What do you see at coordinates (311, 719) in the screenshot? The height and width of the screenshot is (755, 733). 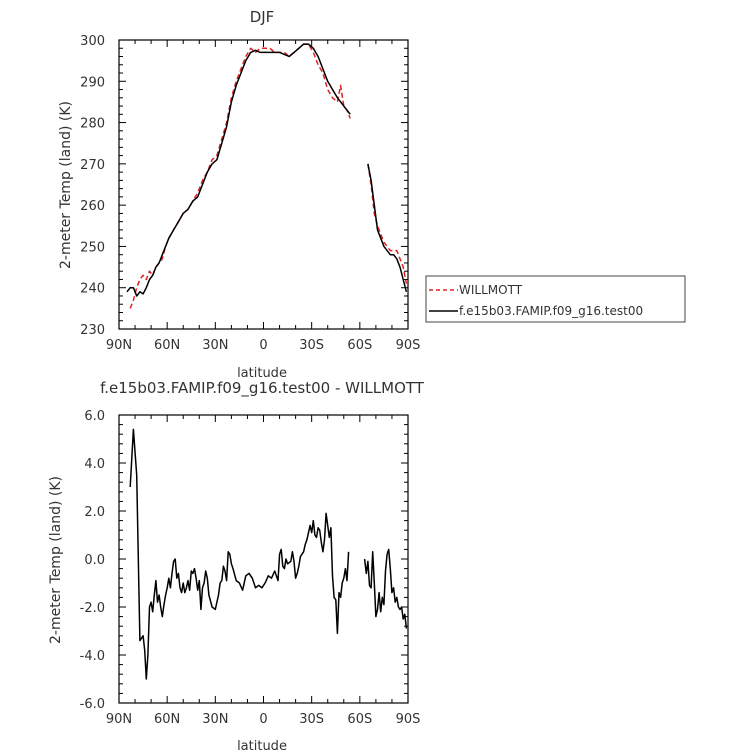 I see `bottom-x-tick-label: 30S` at bounding box center [311, 719].